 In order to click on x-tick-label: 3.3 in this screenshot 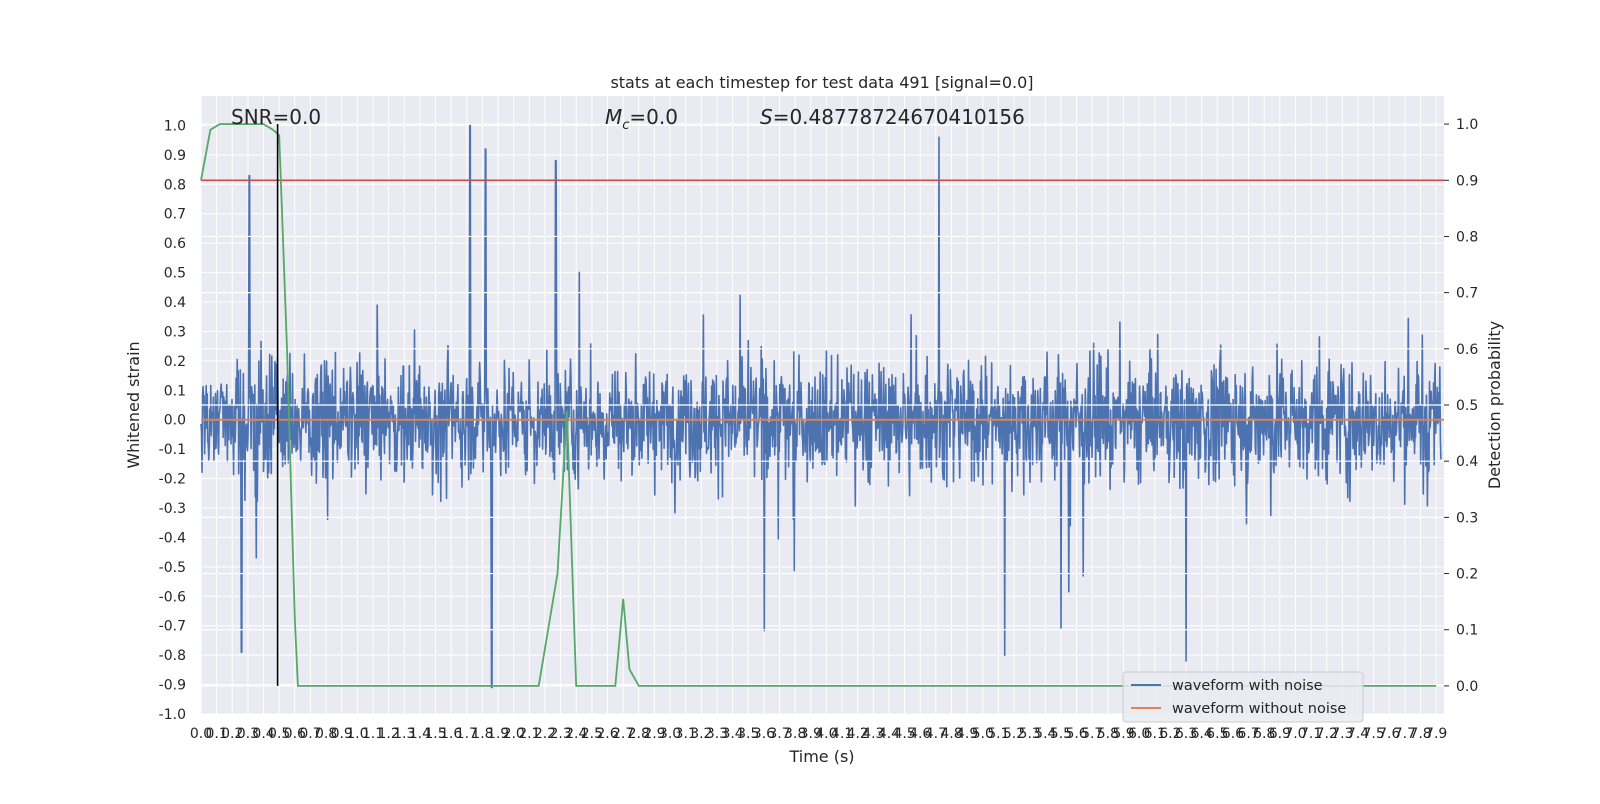, I will do `click(717, 734)`.